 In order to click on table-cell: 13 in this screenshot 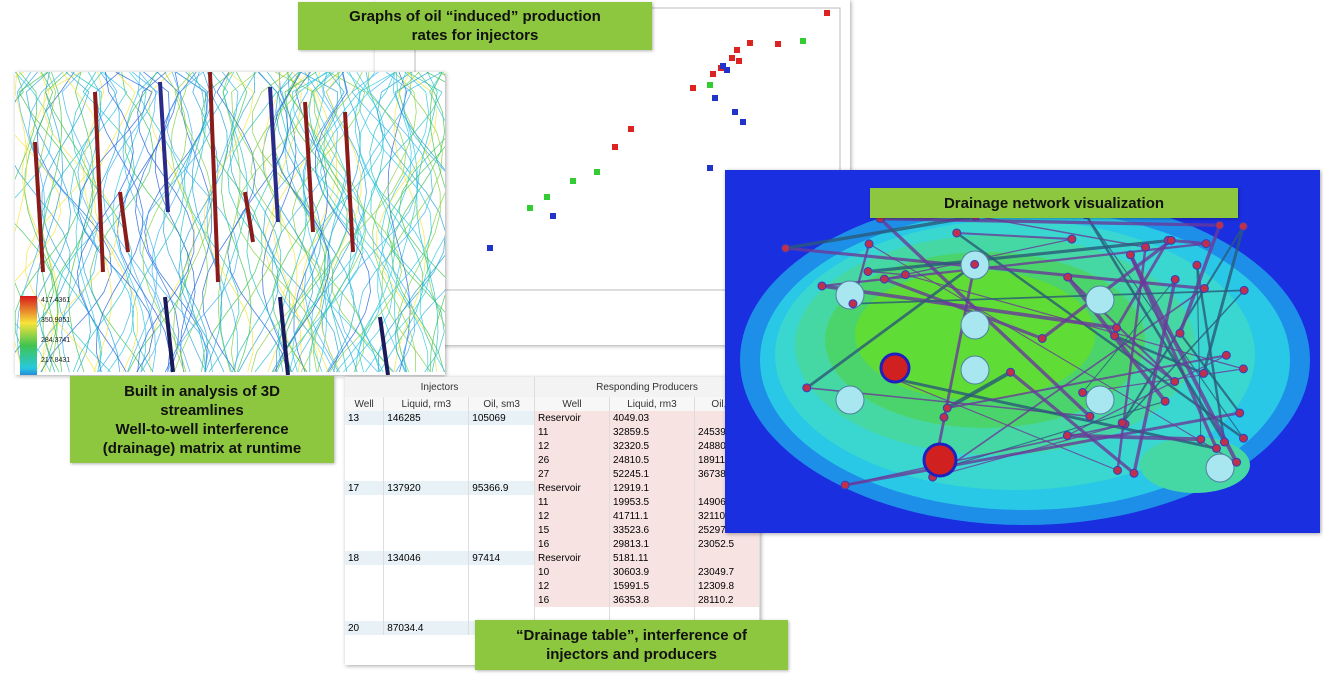, I will do `click(365, 418)`.